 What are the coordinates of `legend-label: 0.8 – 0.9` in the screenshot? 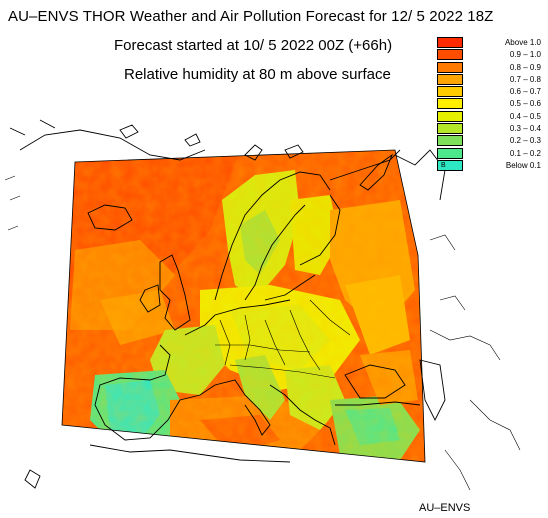 It's located at (525, 67).